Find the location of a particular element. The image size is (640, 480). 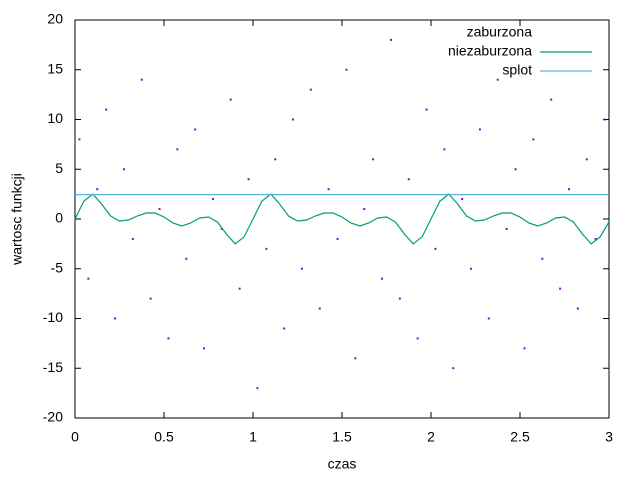

y-tick-label: 15 is located at coordinates (55, 68).